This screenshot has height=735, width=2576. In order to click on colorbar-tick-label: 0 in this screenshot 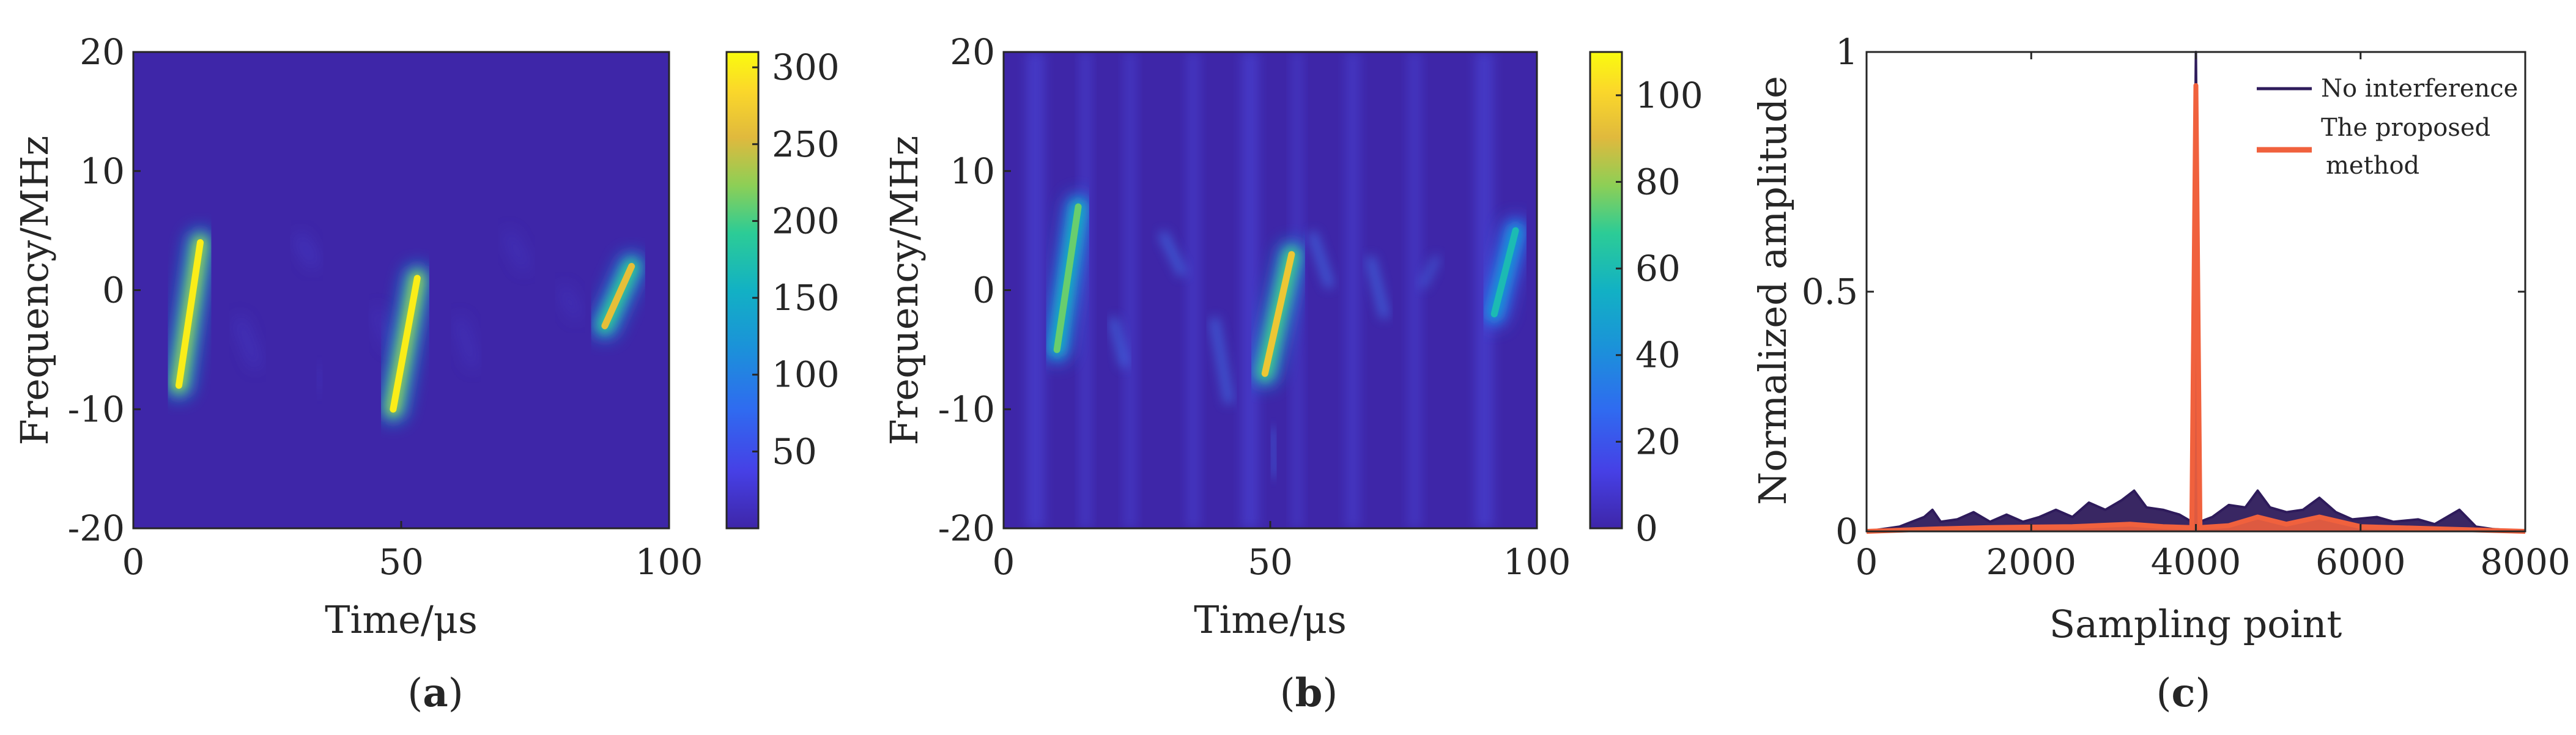, I will do `click(1646, 528)`.